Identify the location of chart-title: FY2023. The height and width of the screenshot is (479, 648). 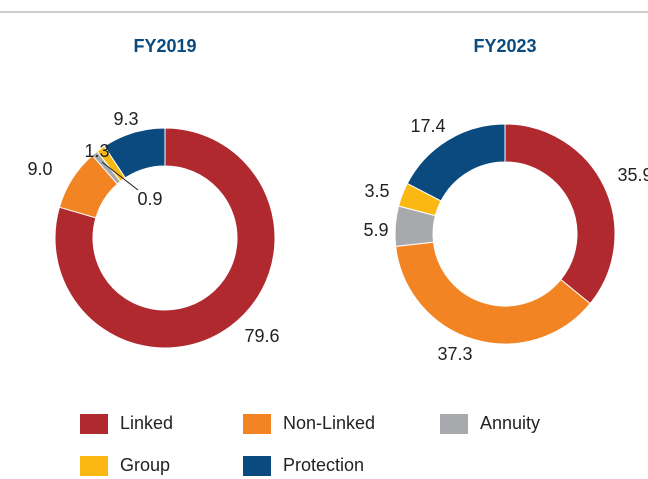
(504, 46).